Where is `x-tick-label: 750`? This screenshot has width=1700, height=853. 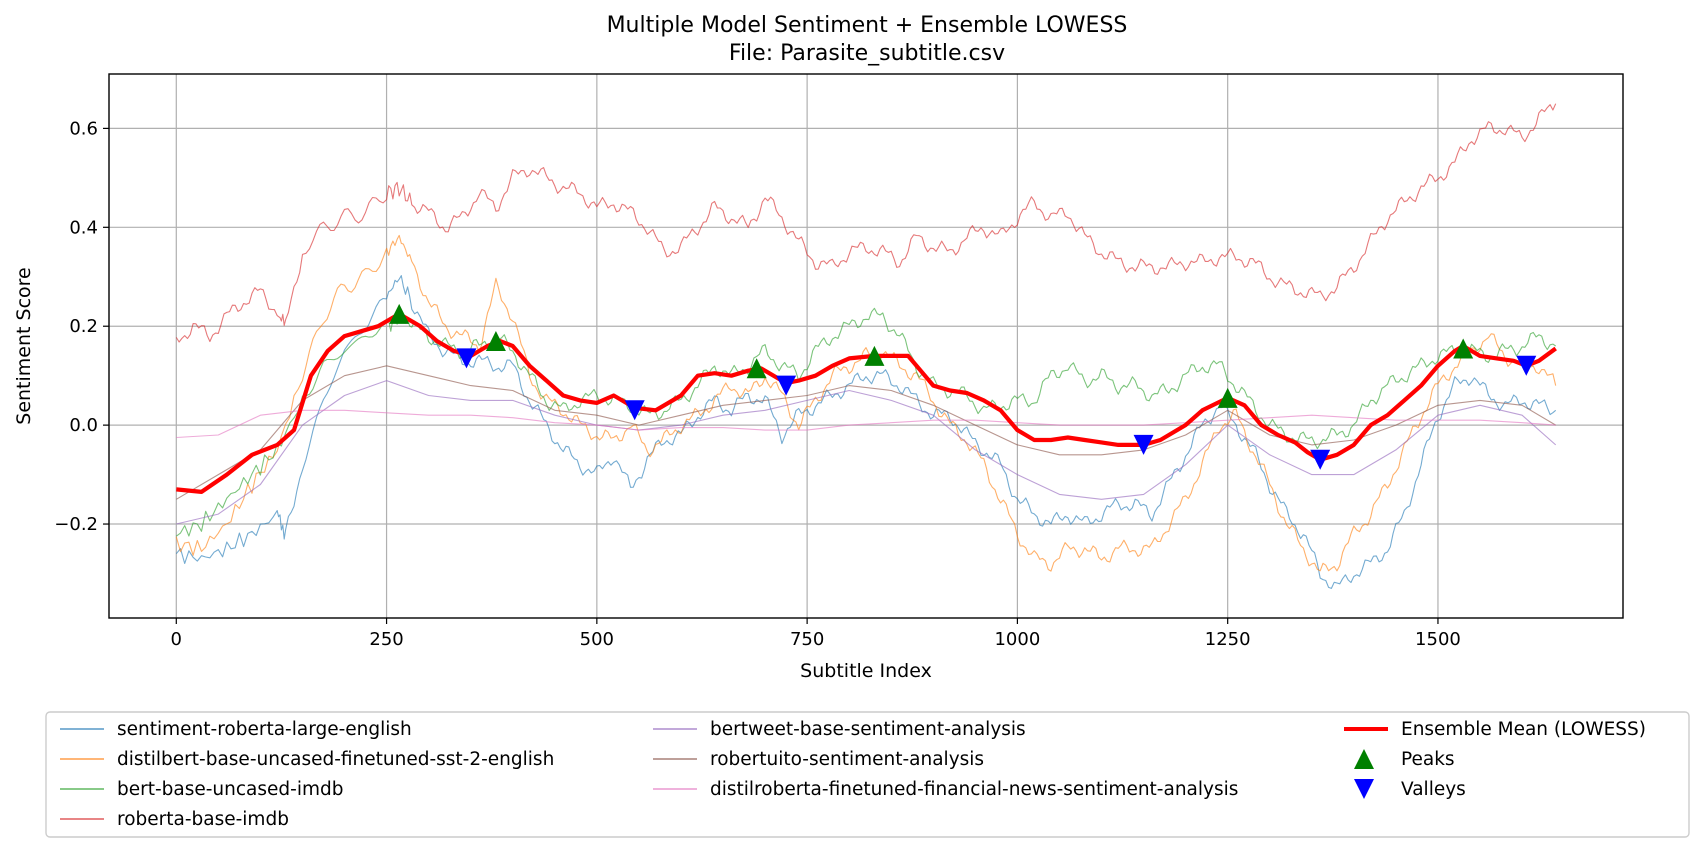 x-tick-label: 750 is located at coordinates (807, 639).